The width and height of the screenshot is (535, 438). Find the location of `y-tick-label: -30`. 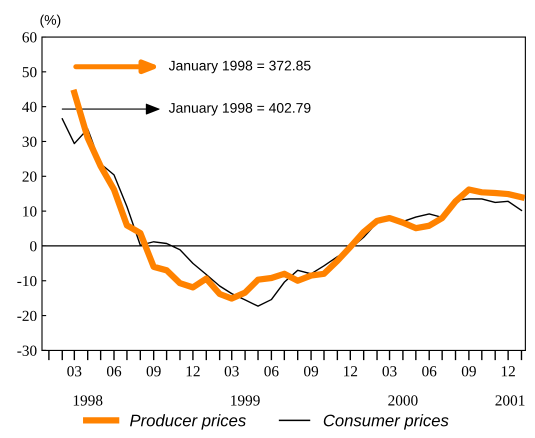

y-tick-label: -30 is located at coordinates (27, 351).